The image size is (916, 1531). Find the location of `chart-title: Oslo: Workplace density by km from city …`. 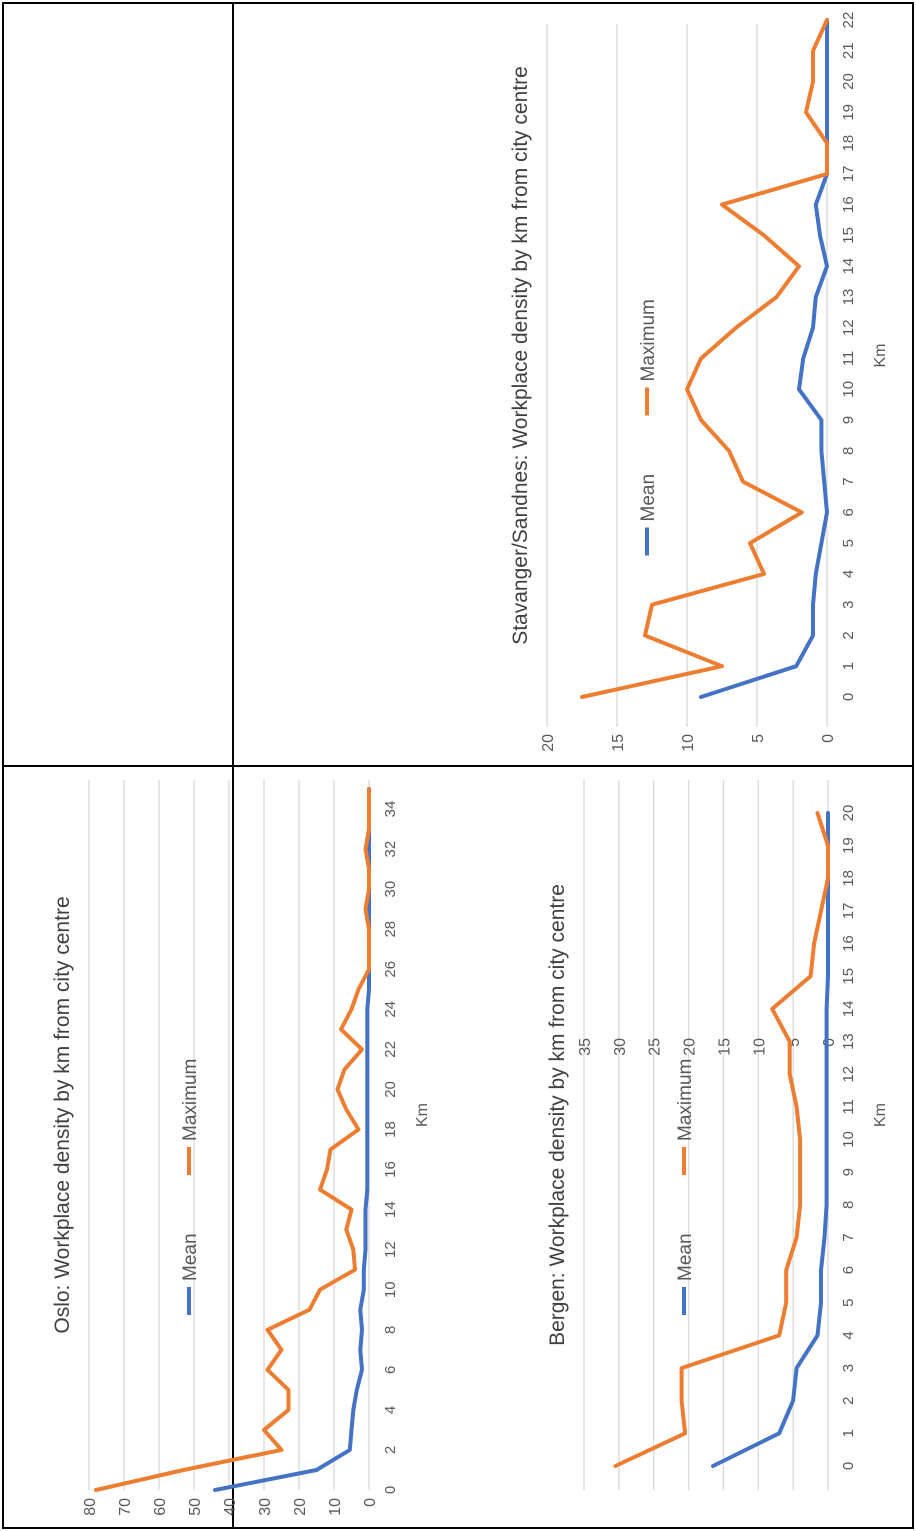

chart-title: Oslo: Workplace density by km from city … is located at coordinates (62, 1114).